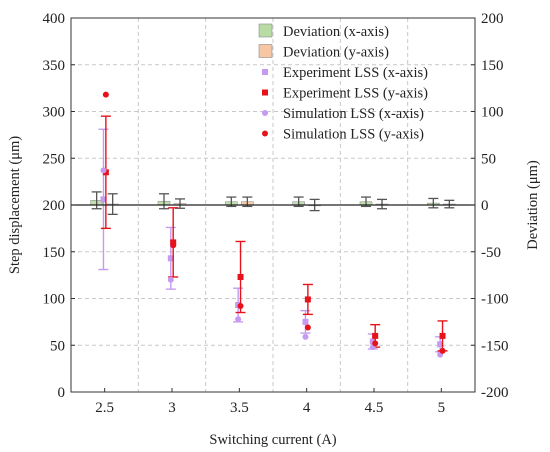  What do you see at coordinates (104, 408) in the screenshot?
I see `x-tick-label: 2.5` at bounding box center [104, 408].